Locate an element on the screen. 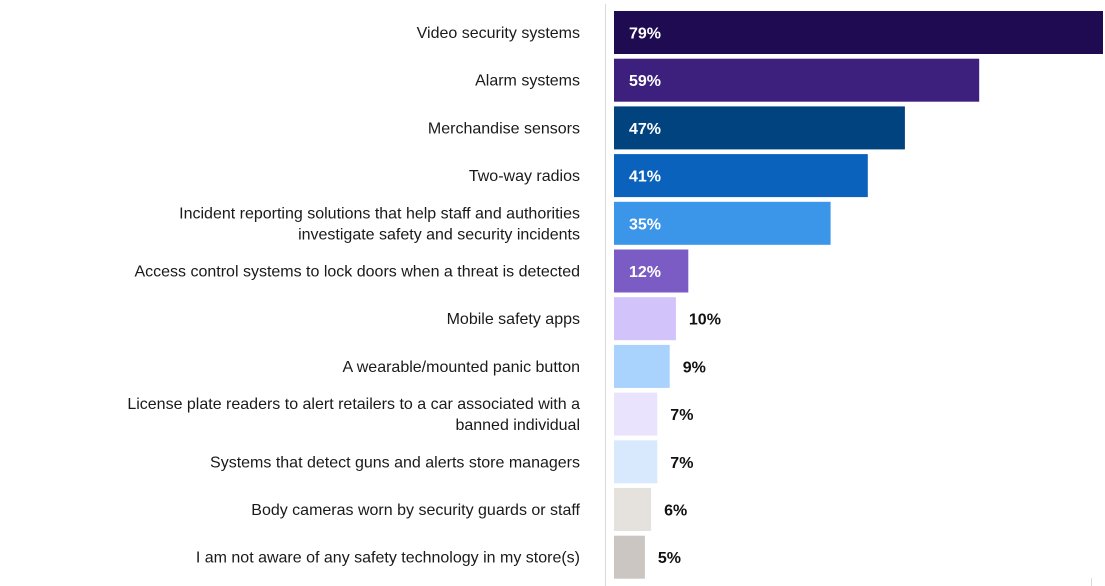 This screenshot has height=586, width=1105. value-label: 12% is located at coordinates (645, 272).